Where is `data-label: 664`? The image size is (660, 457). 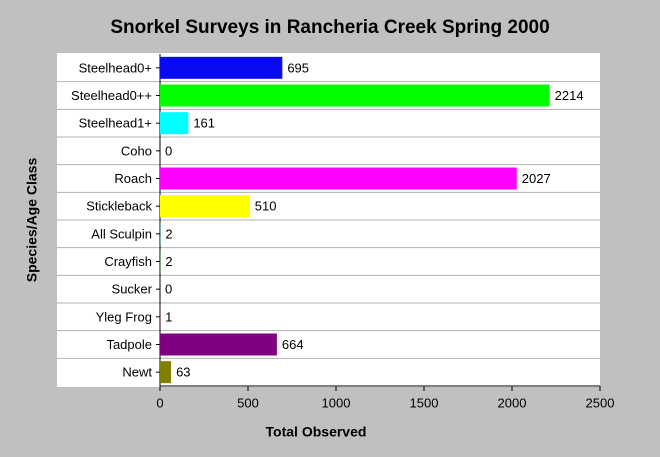
data-label: 664 is located at coordinates (293, 344).